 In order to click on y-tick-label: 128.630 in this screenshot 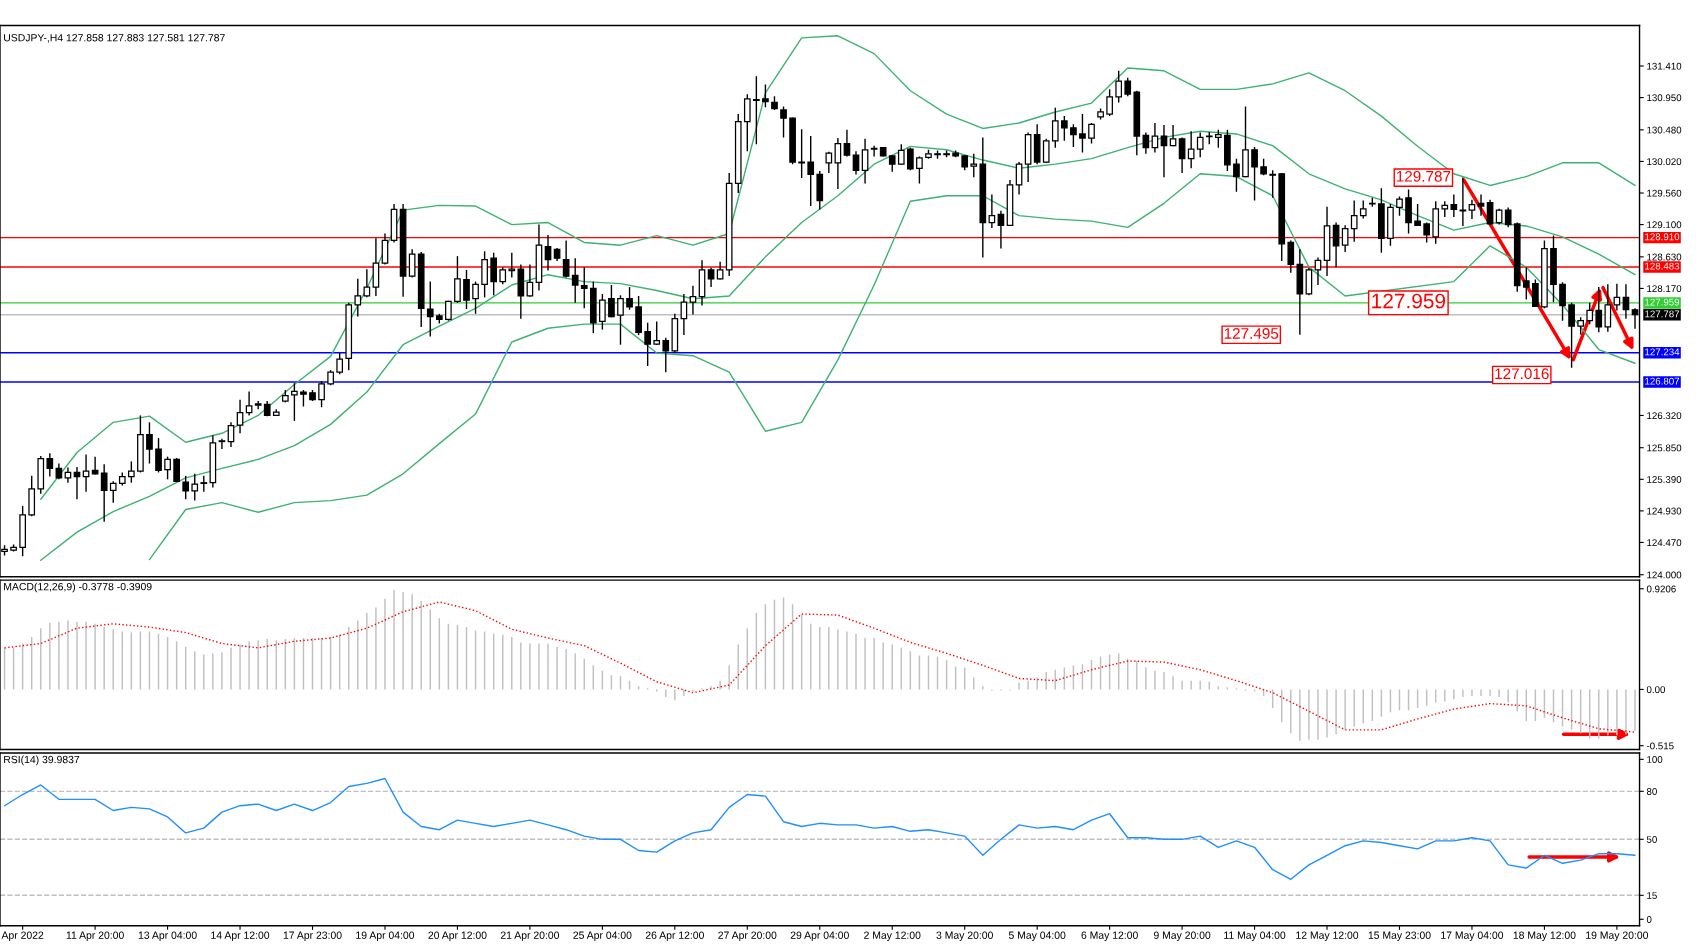, I will do `click(1664, 257)`.